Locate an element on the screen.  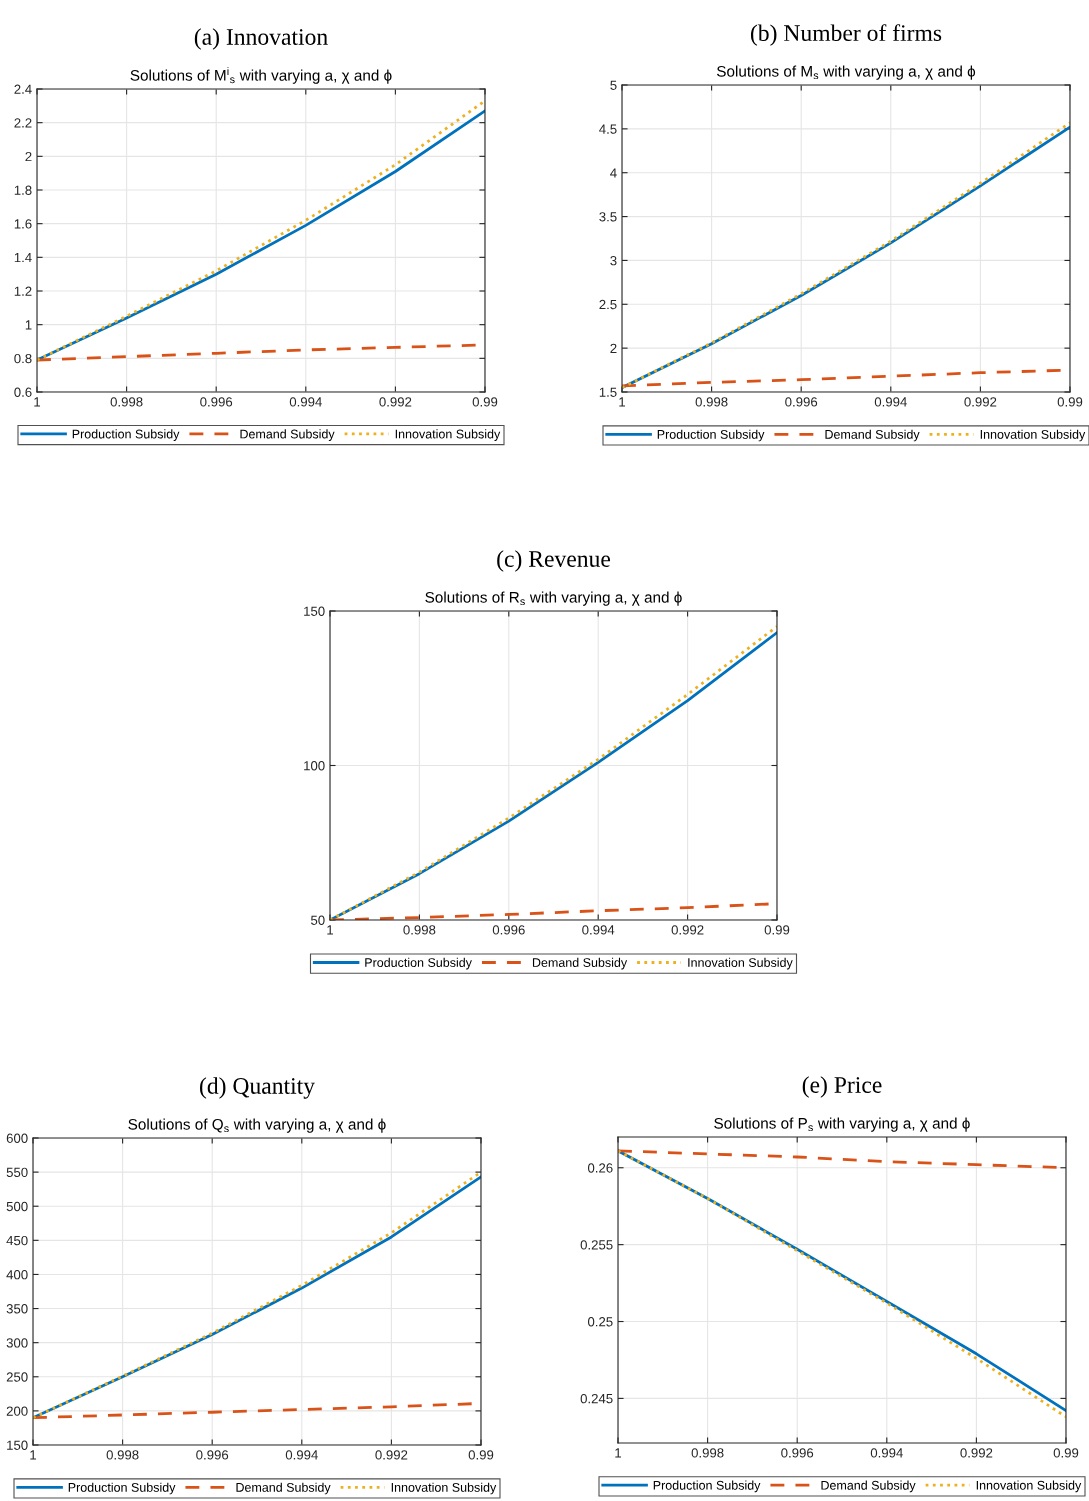
y-tick-label: 450 is located at coordinates (17, 1240).